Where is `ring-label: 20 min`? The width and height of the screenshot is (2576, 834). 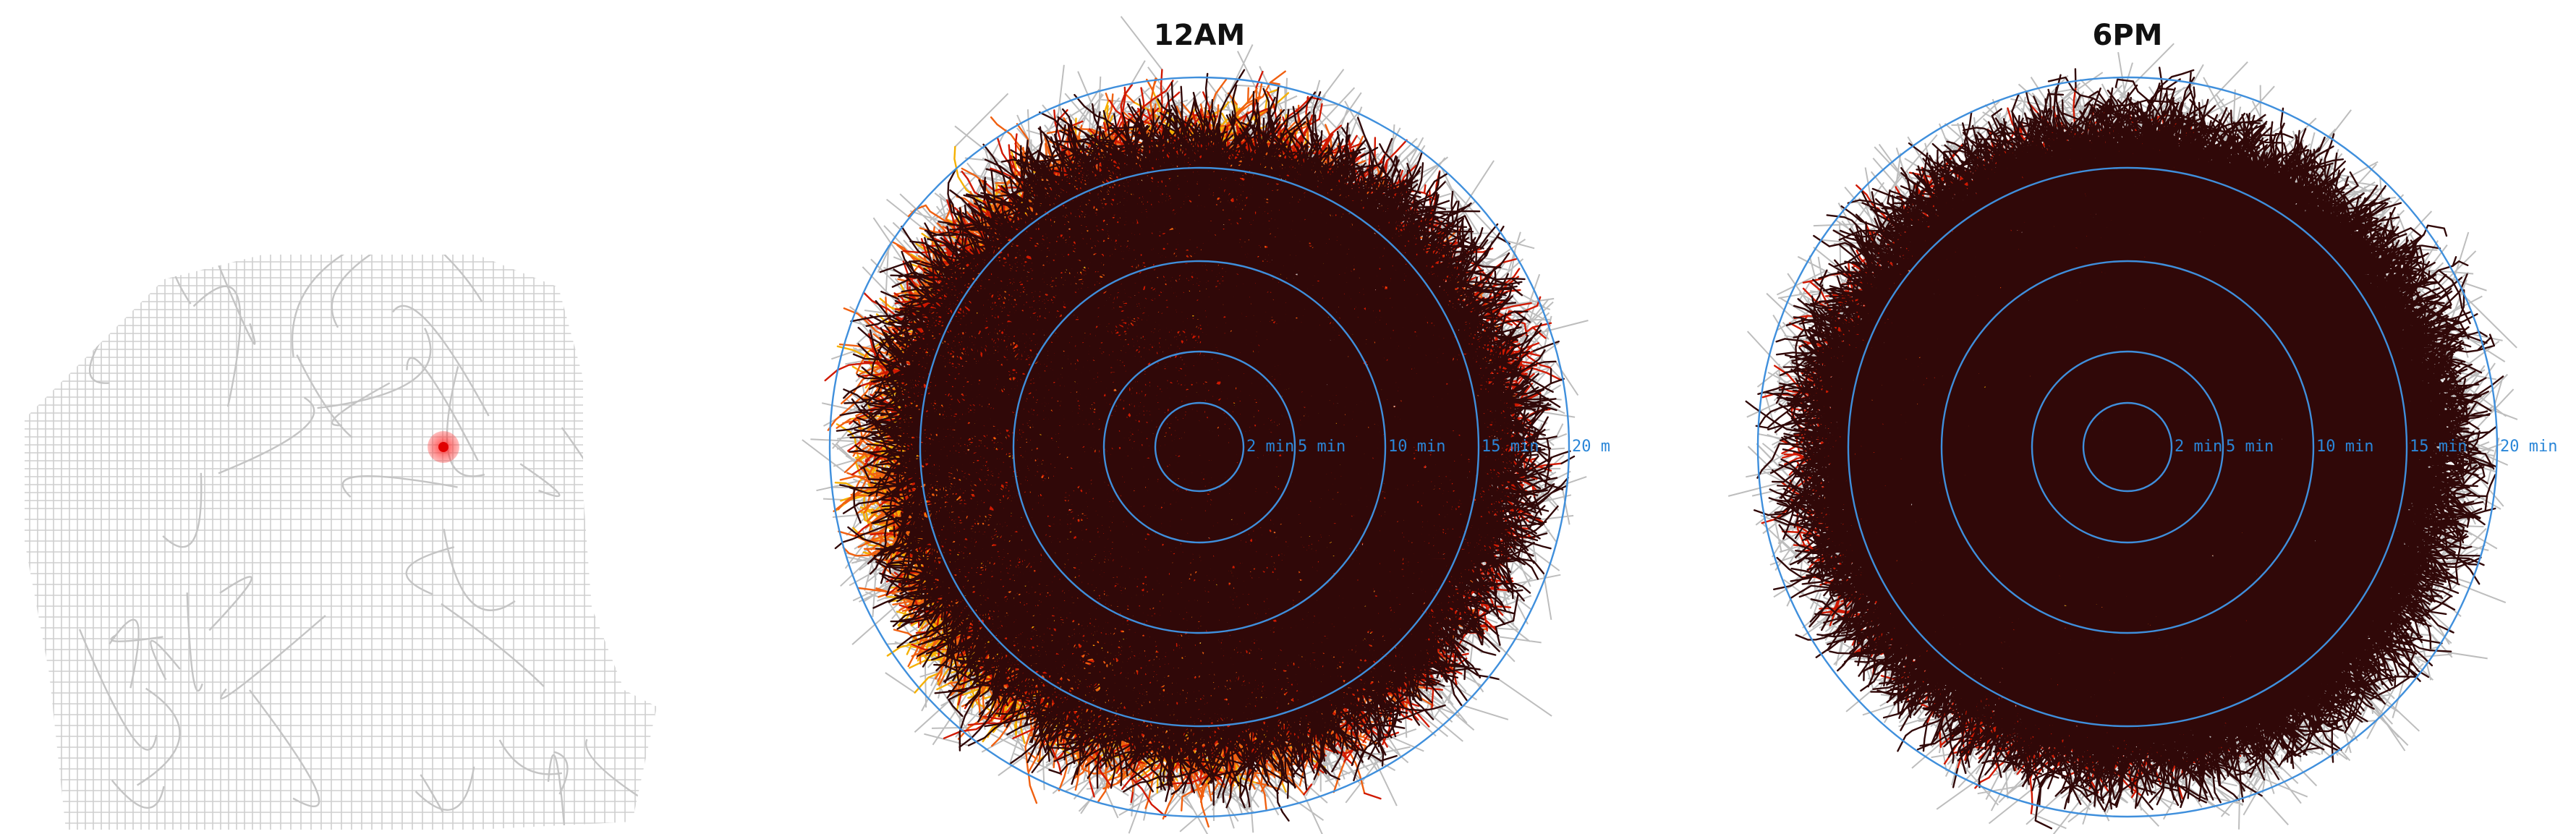
ring-label: 20 min is located at coordinates (2528, 447).